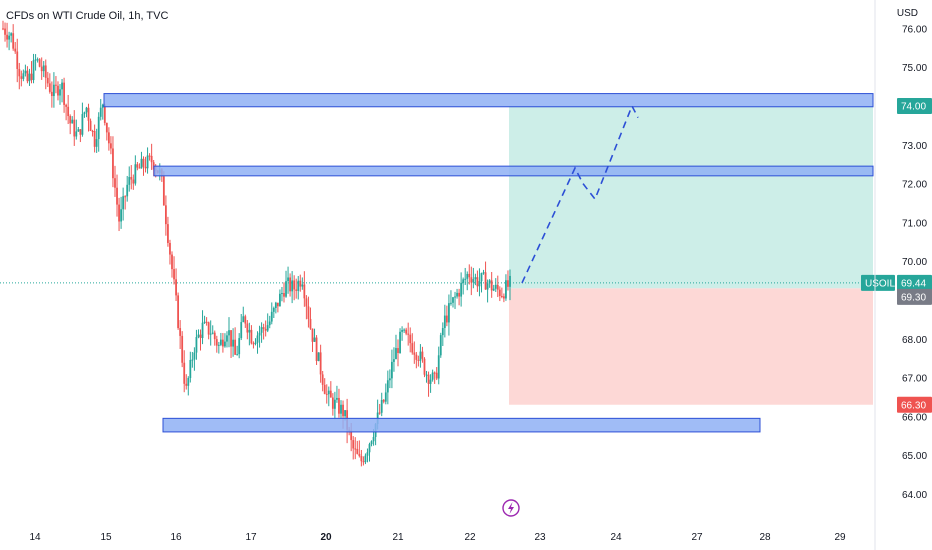  What do you see at coordinates (691, 346) in the screenshot?
I see `long-position-loss-zone` at bounding box center [691, 346].